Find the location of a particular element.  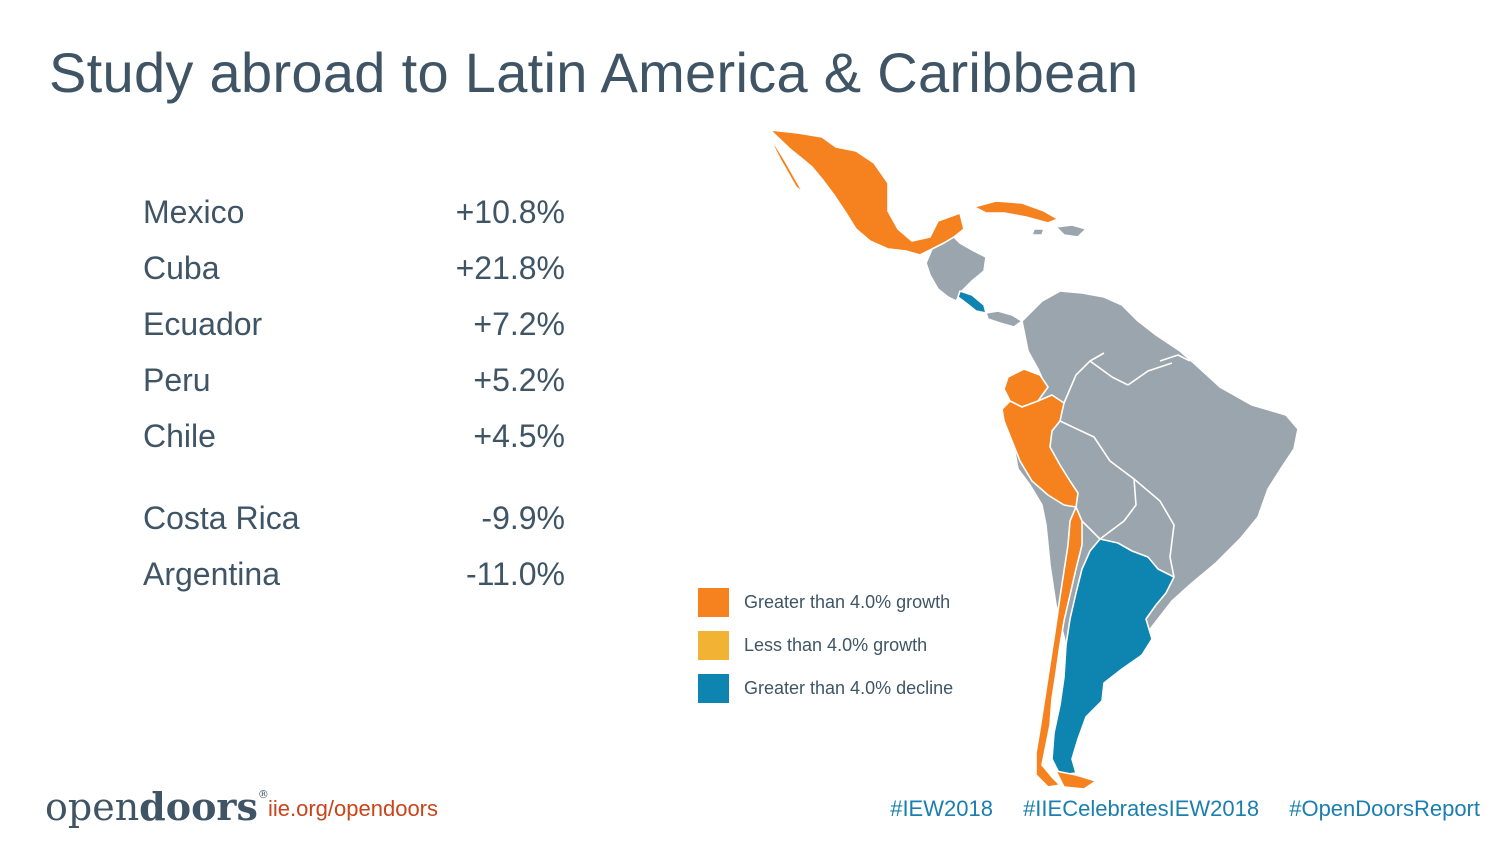

opendoors-logo: opendoors® is located at coordinates (157, 806).